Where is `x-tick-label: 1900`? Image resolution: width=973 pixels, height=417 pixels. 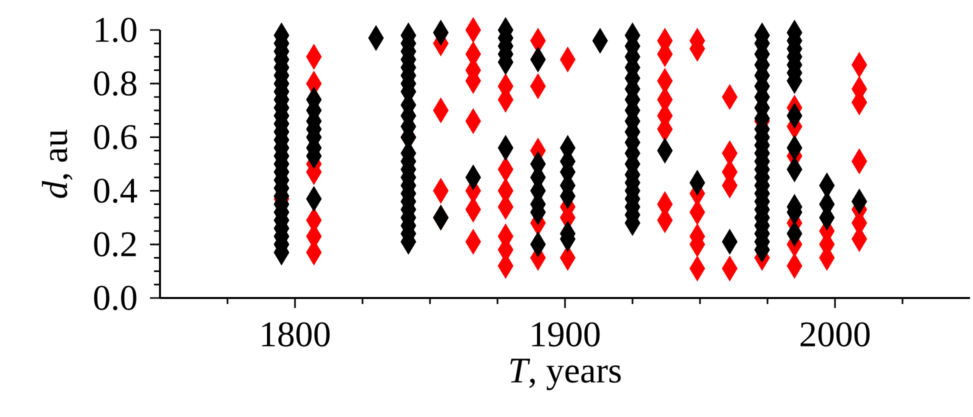
x-tick-label: 1900 is located at coordinates (566, 334).